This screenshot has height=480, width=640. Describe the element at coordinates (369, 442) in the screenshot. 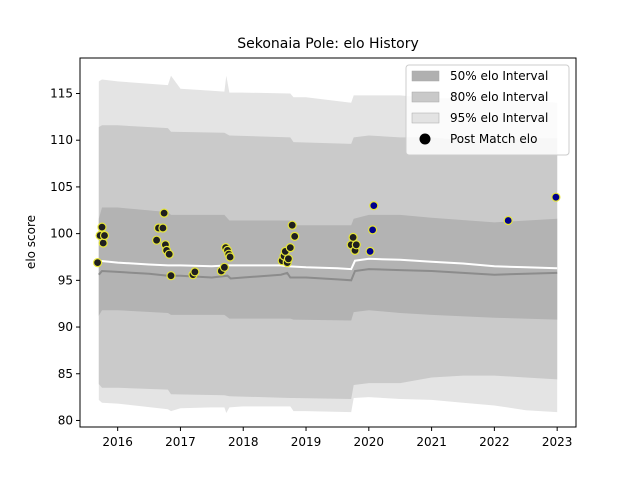

I see `x-tick-label: 2020` at that location.